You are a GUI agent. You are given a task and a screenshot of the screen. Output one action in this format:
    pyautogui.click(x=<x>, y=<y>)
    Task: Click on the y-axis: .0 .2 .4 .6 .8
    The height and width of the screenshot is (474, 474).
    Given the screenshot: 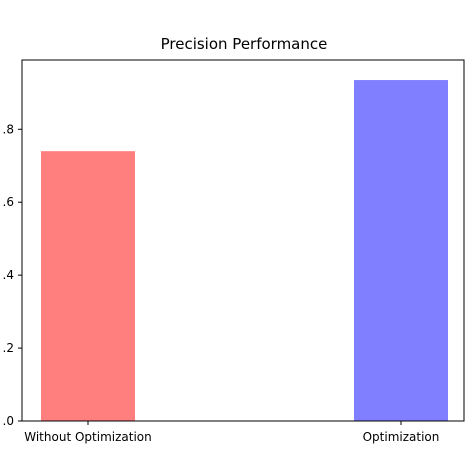 What is the action you would take?
    pyautogui.click(x=12, y=275)
    